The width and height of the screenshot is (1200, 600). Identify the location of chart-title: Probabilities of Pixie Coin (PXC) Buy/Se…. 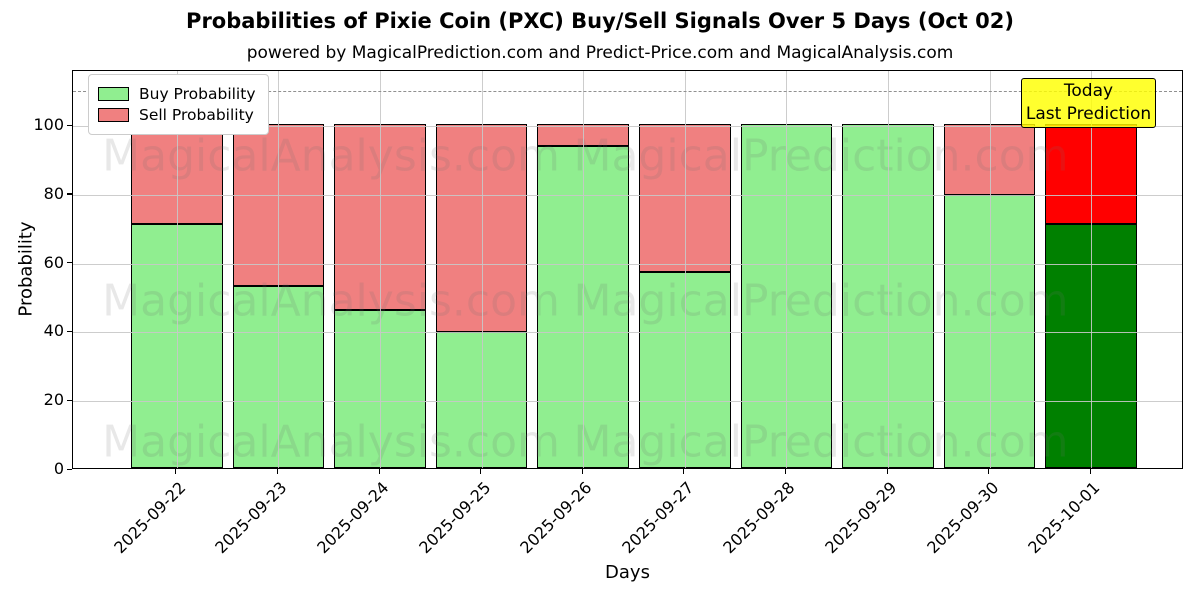
(600, 21).